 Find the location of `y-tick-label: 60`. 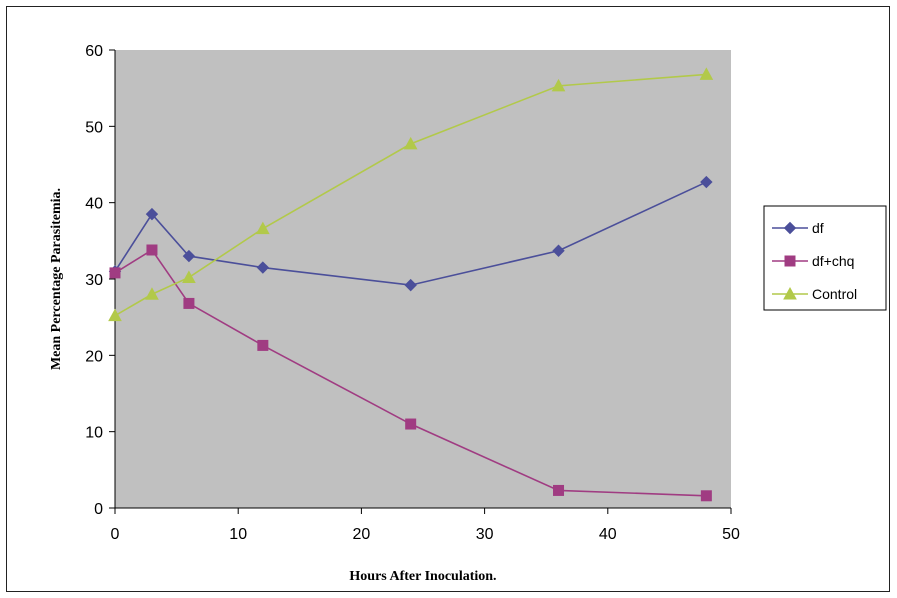

y-tick-label: 60 is located at coordinates (94, 51).